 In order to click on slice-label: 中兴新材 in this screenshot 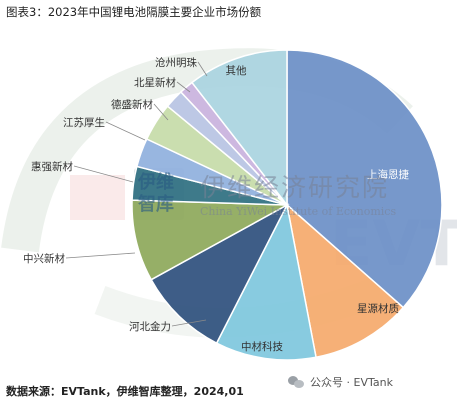, I will do `click(44, 258)`.